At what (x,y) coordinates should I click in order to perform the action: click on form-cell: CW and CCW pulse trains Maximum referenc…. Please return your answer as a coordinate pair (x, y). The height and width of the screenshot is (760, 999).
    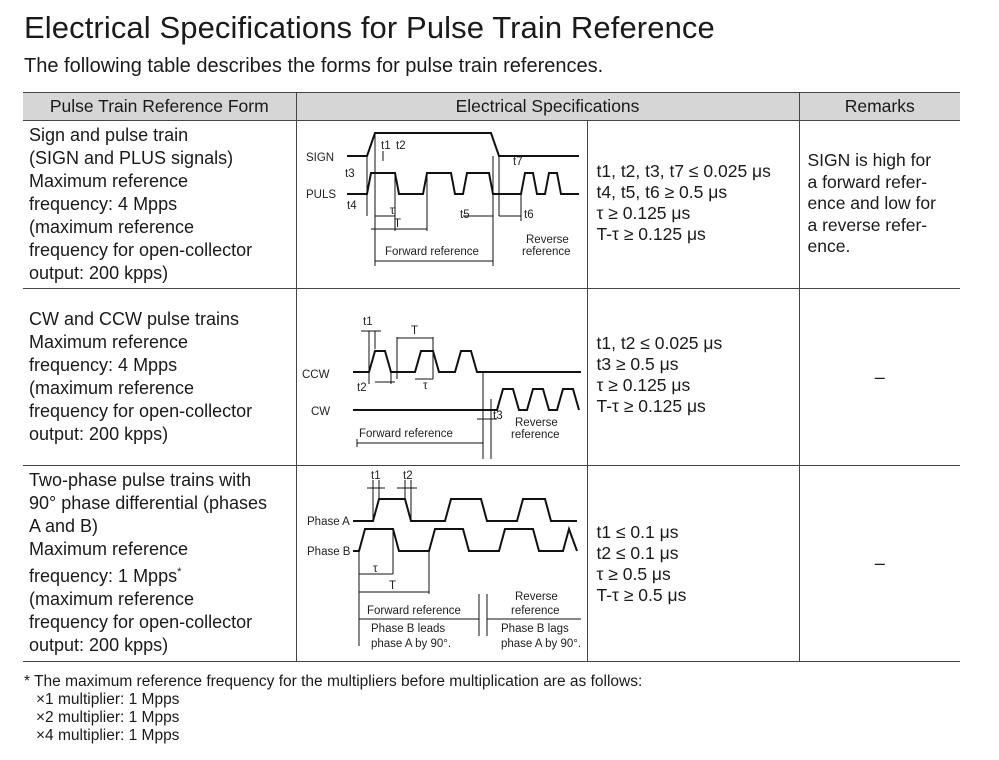
    Looking at the image, I should click on (159, 377).